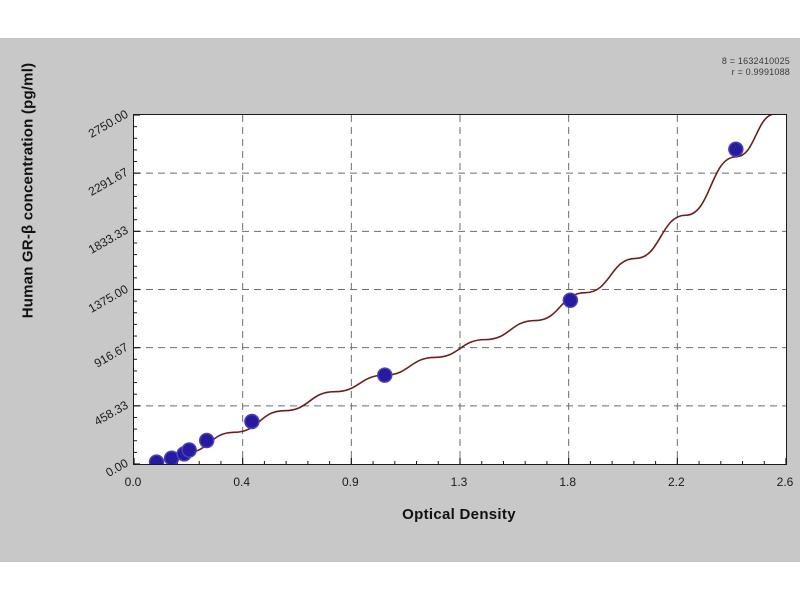  What do you see at coordinates (459, 514) in the screenshot?
I see `x-axis-title: Optical Density` at bounding box center [459, 514].